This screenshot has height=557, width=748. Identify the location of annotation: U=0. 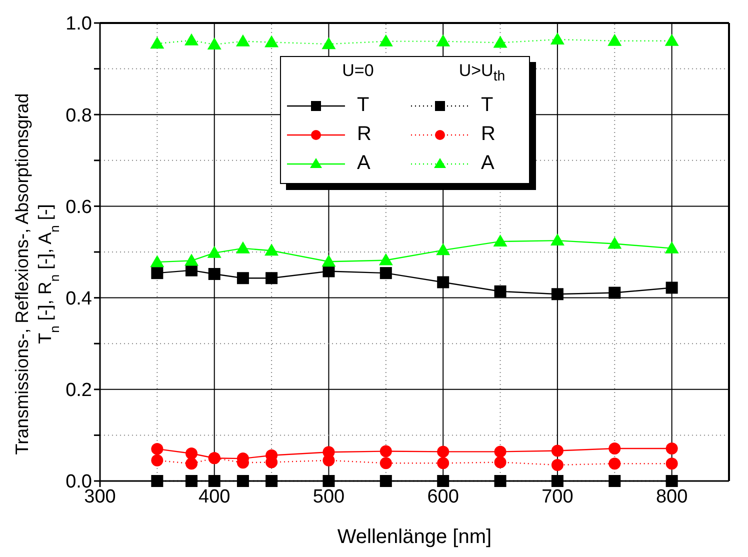
(358, 70).